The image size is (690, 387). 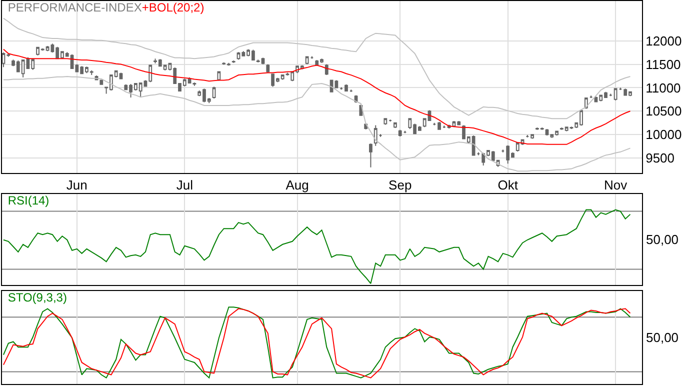 I want to click on y-tick-label: 11000, so click(x=663, y=88).